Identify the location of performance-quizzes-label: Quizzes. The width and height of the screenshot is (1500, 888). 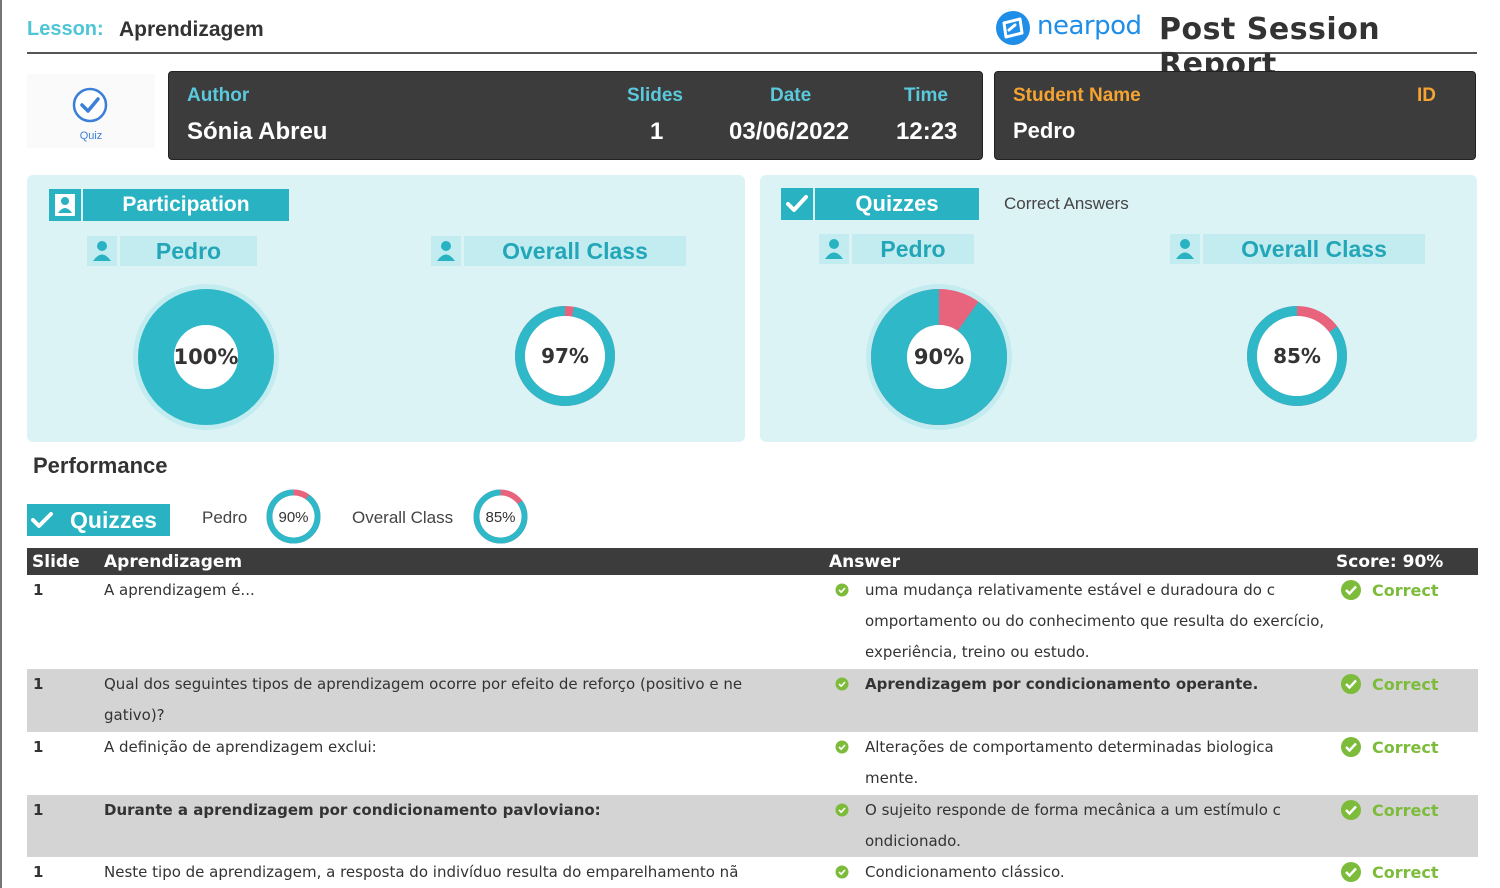
(113, 520).